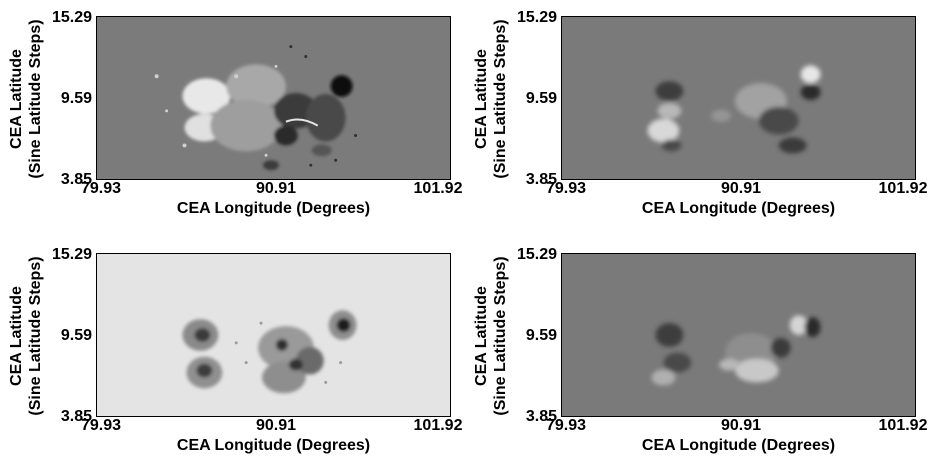  Describe the element at coordinates (273, 335) in the screenshot. I see `continuum-image` at that location.